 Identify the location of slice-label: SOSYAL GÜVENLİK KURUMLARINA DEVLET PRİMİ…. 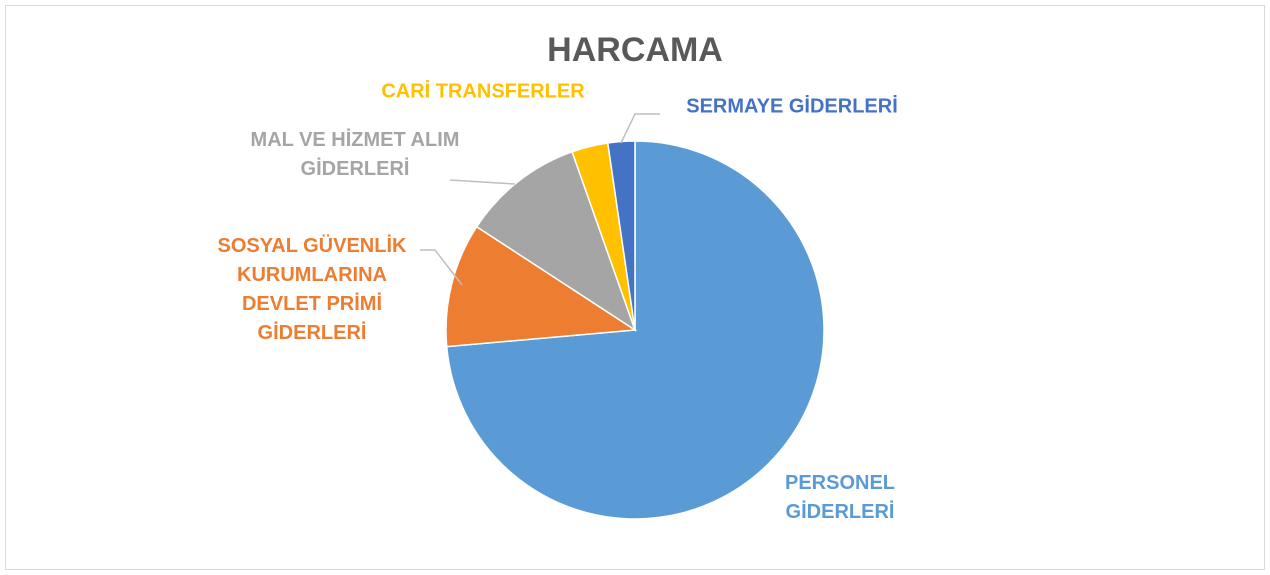
(312, 289).